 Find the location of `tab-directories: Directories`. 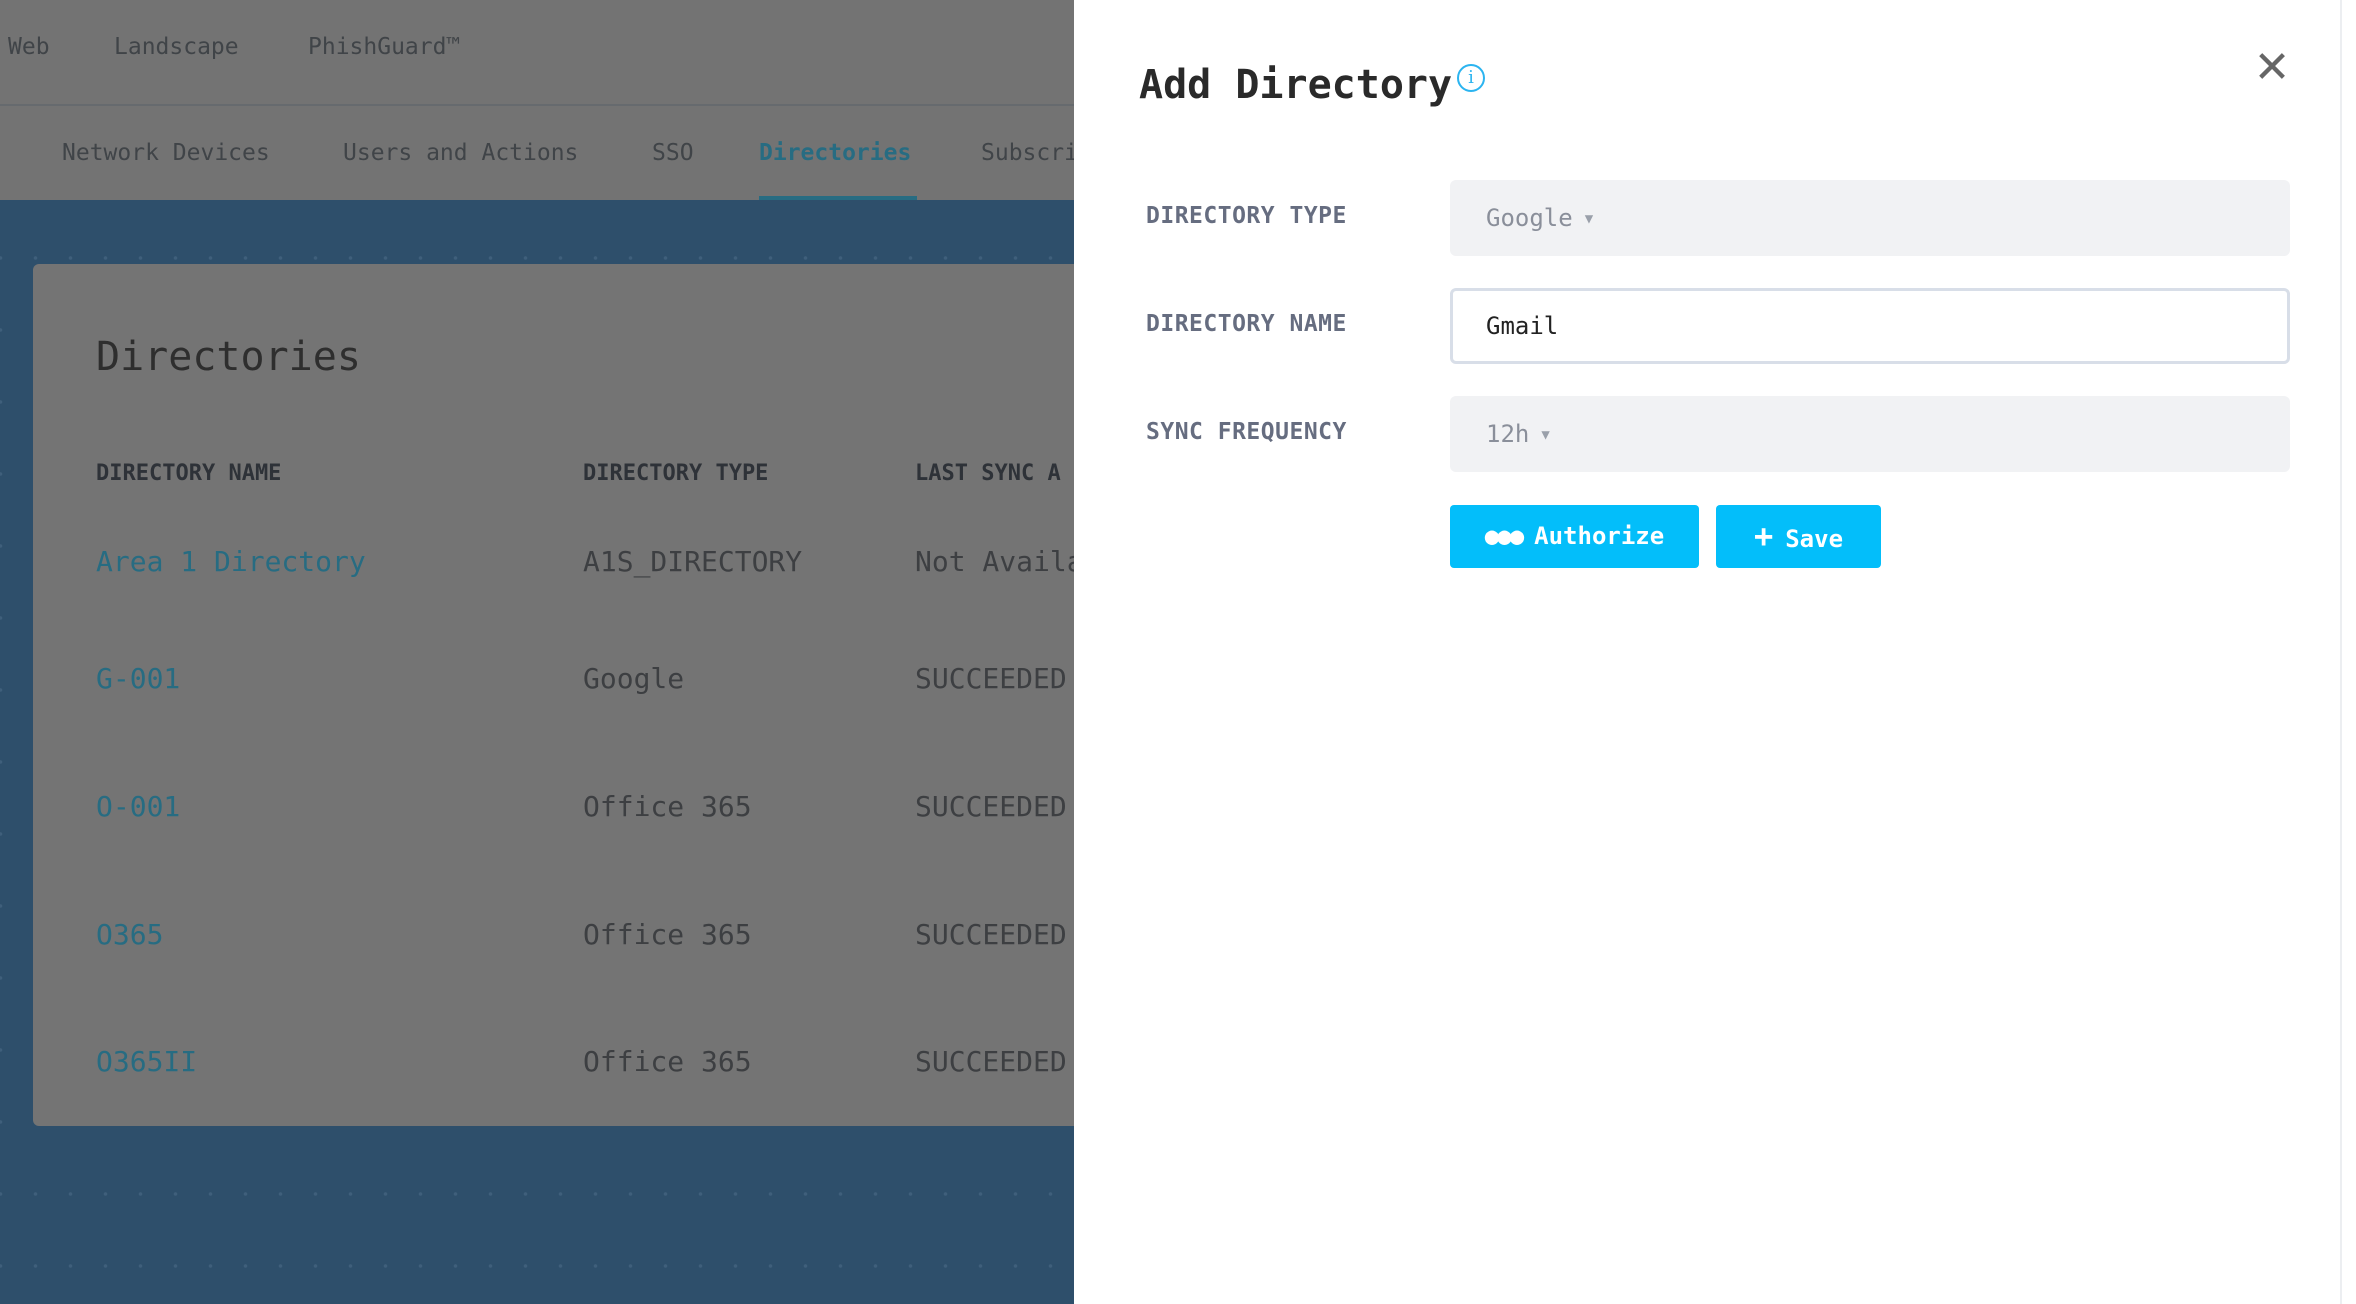

tab-directories: Directories is located at coordinates (835, 153).